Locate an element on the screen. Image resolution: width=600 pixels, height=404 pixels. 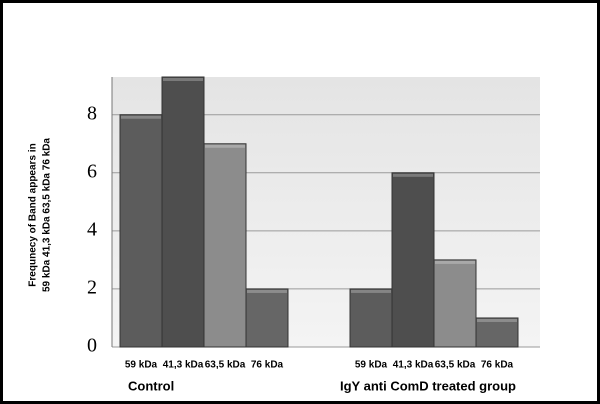
group-label: IgY anti ComD treated group is located at coordinates (428, 385).